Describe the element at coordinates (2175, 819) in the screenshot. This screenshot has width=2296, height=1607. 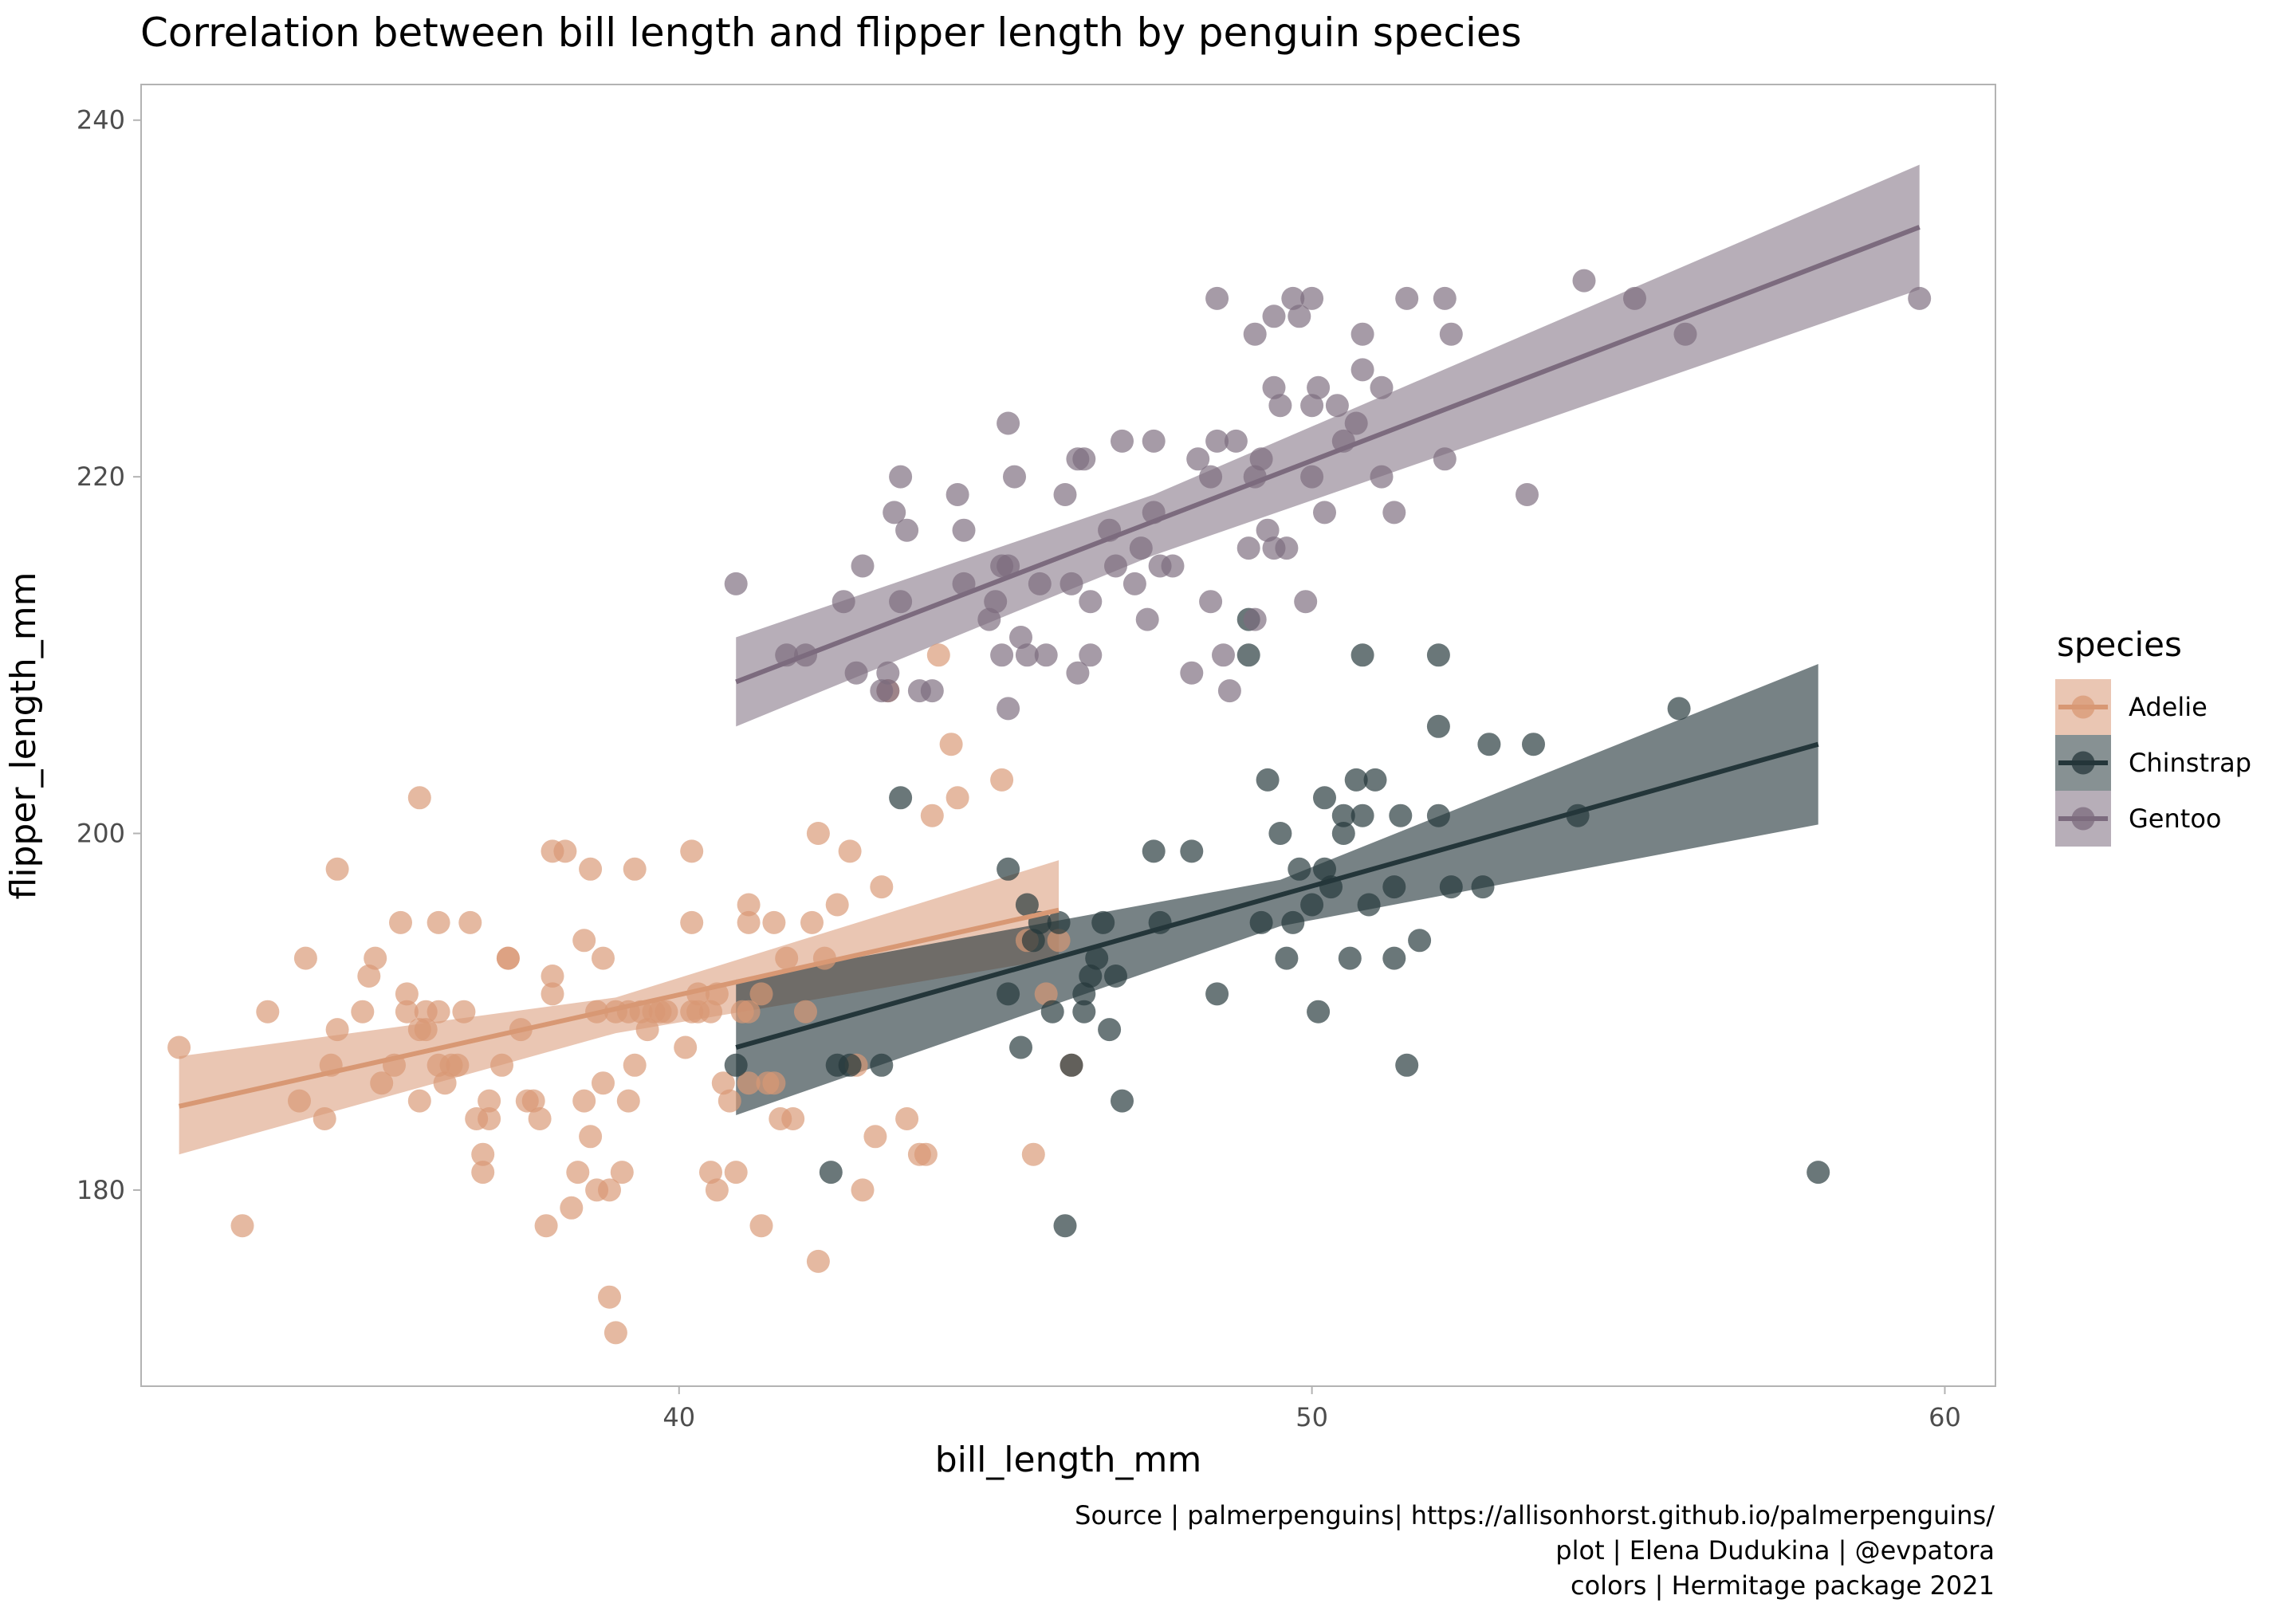
I see `legend-label-gentoo: Gentoo` at that location.